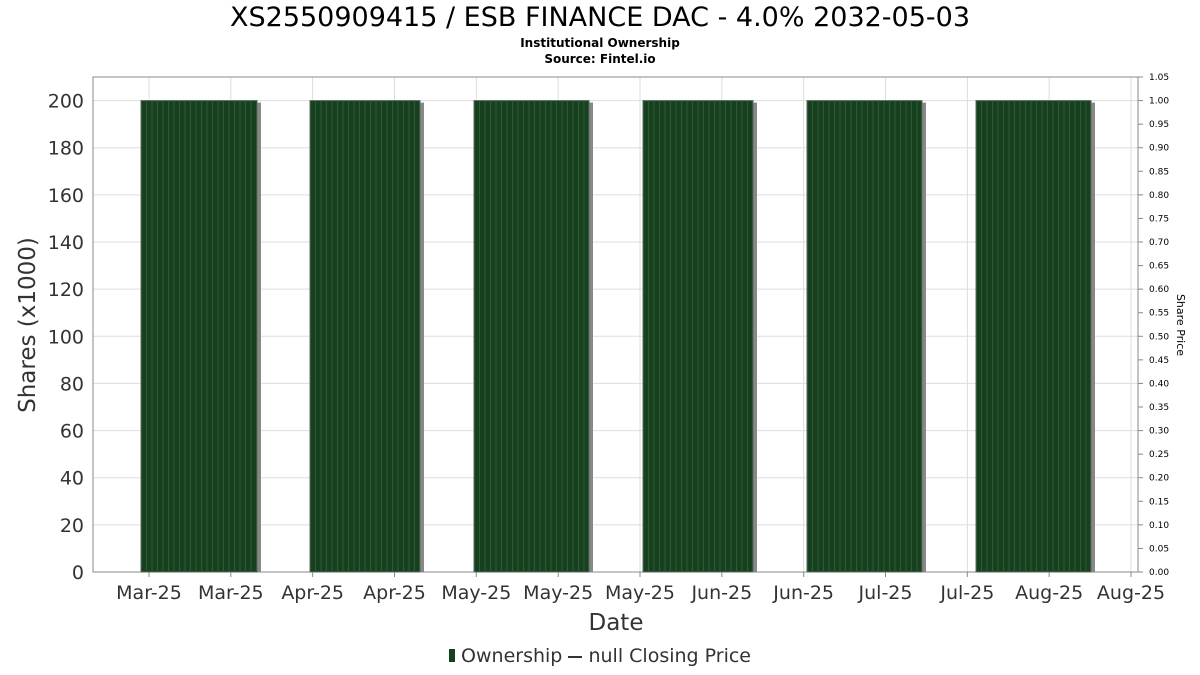 Image resolution: width=1200 pixels, height=675 pixels. Describe the element at coordinates (1159, 78) in the screenshot. I see `y2-tick-label: 1.05` at that location.